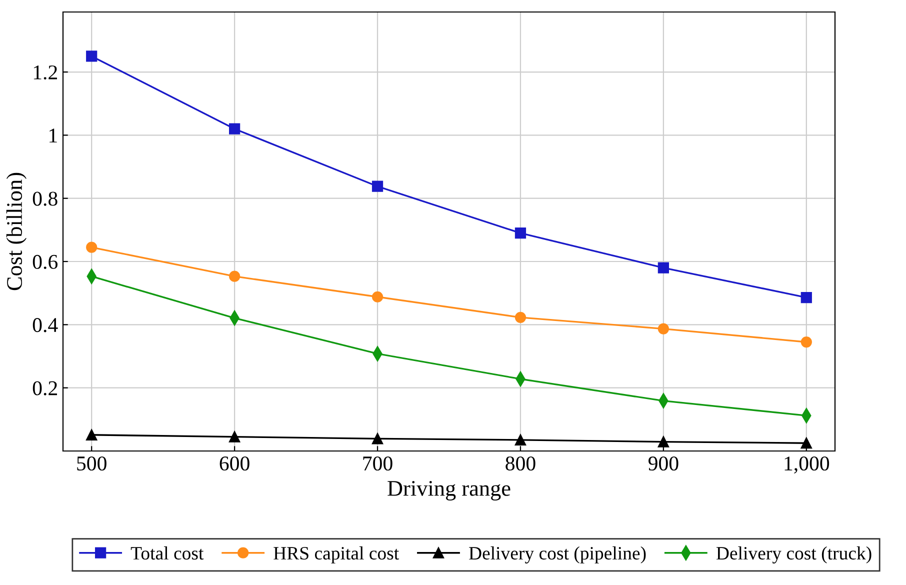 The width and height of the screenshot is (906, 585). Describe the element at coordinates (45, 72) in the screenshot. I see `y-tick-label: 1.2` at that location.